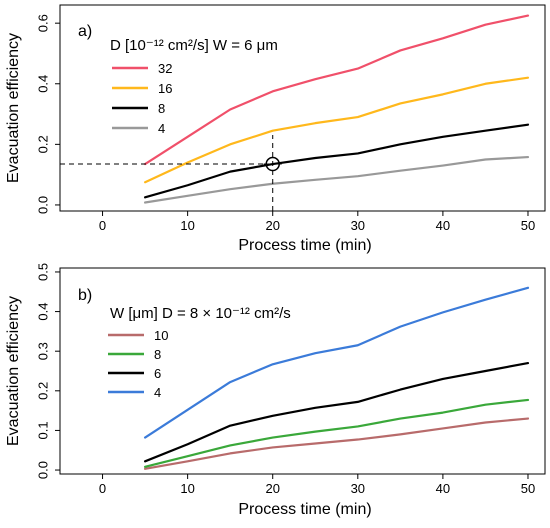  Describe the element at coordinates (165, 68) in the screenshot. I see `legend-label-32: 32` at that location.